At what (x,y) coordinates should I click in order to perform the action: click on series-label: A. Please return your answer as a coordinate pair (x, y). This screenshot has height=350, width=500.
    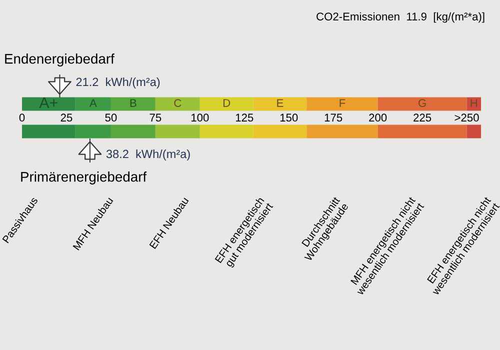
    Looking at the image, I should click on (93, 103).